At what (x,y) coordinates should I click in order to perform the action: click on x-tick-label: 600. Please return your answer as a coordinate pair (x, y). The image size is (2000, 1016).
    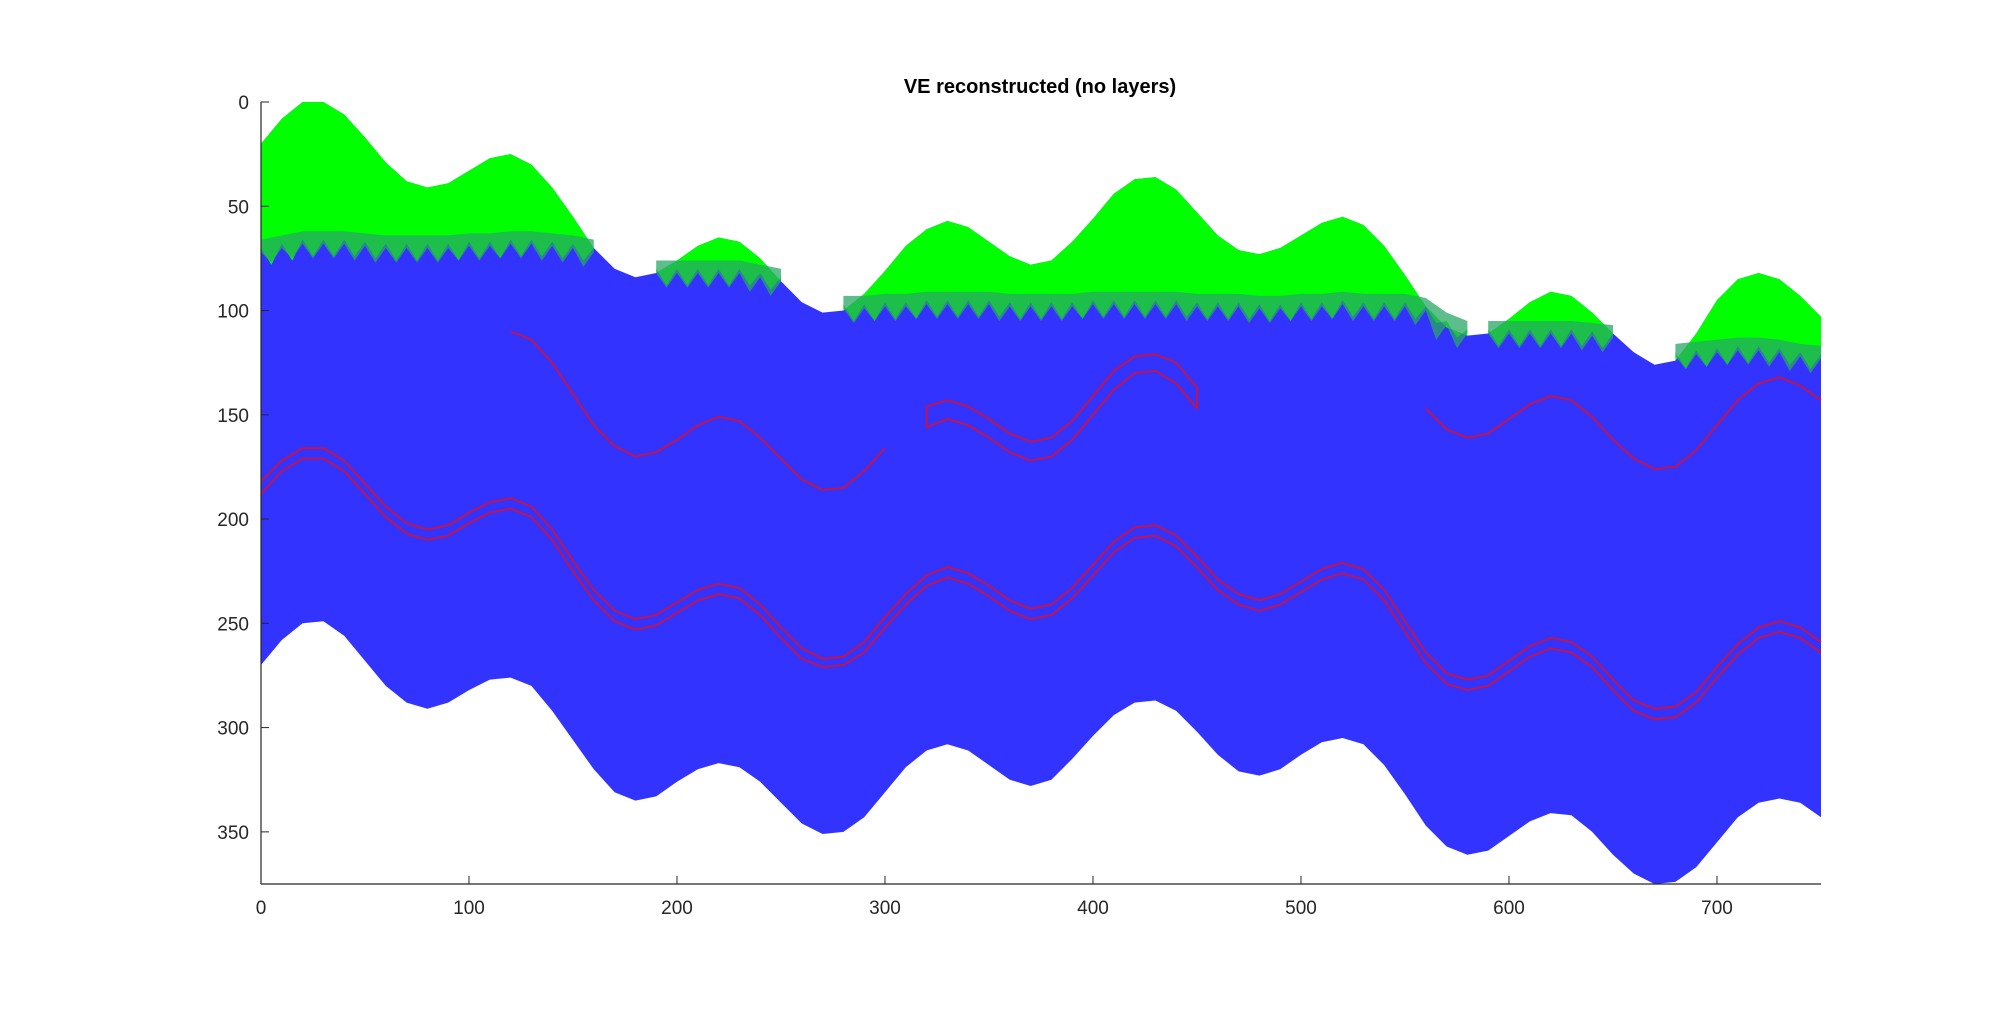
    Looking at the image, I should click on (1509, 908).